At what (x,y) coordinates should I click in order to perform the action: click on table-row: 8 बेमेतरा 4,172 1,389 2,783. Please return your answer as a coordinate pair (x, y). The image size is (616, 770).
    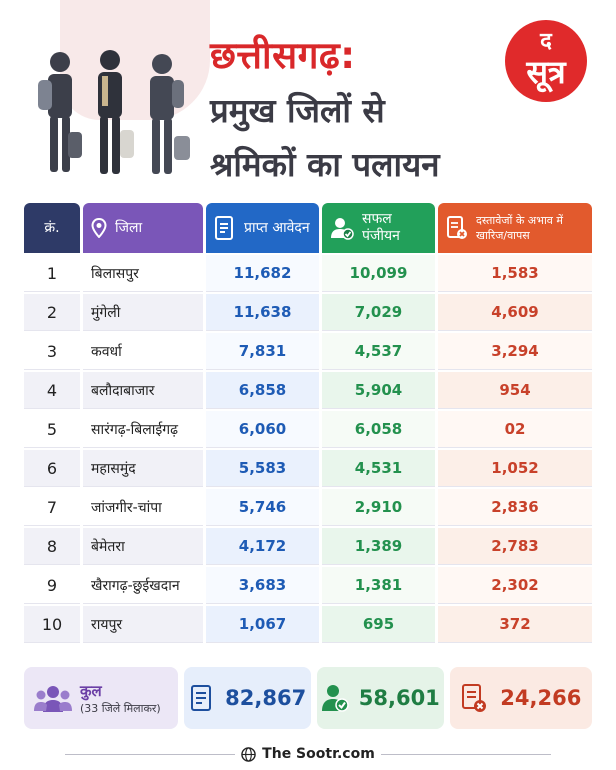
    Looking at the image, I should click on (308, 545).